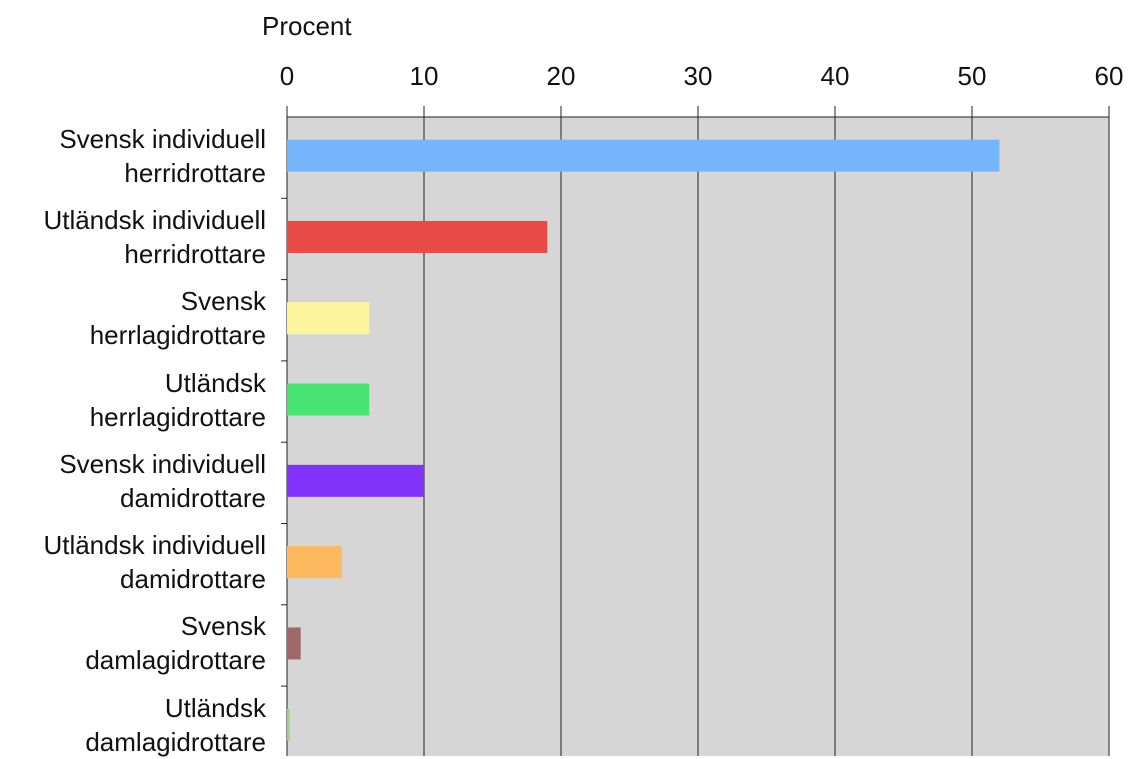 Image resolution: width=1128 pixels, height=759 pixels. I want to click on y-tick-label: Utländsk damlagidrottare, so click(175, 724).